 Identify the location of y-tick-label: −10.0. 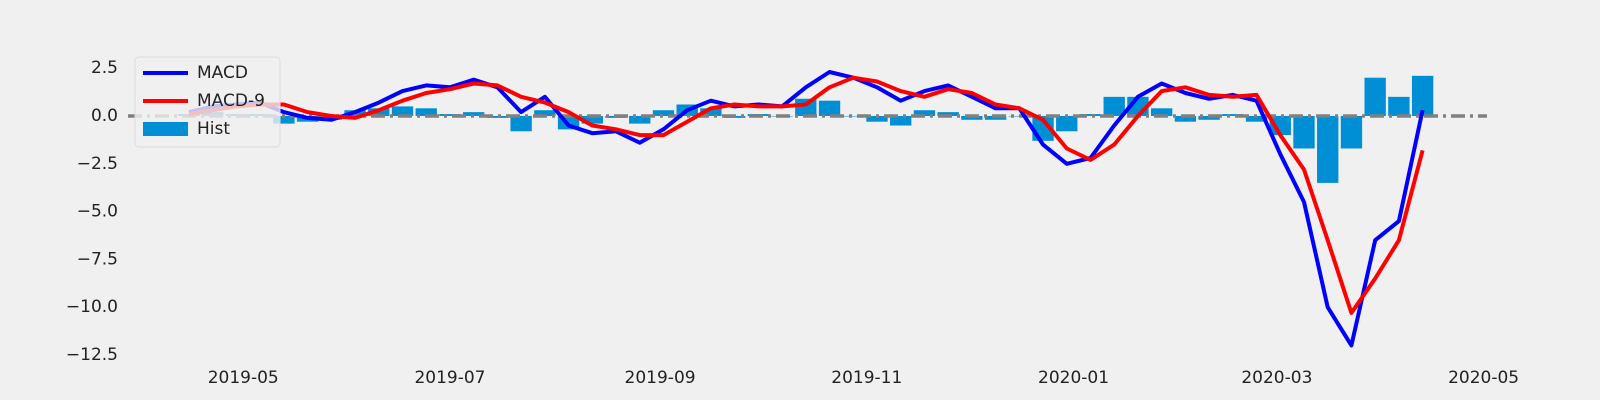
(92, 307).